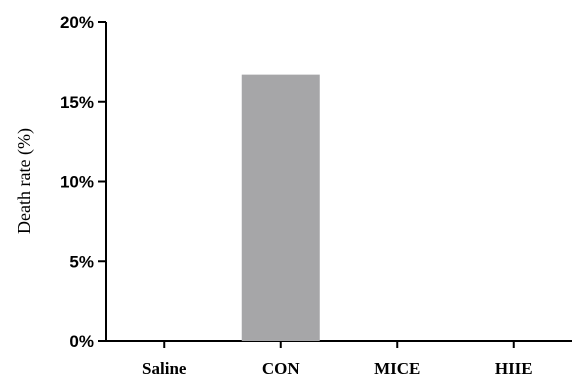 The height and width of the screenshot is (390, 578). Describe the element at coordinates (24, 181) in the screenshot. I see `y-axis-title: Death rate (%)` at that location.